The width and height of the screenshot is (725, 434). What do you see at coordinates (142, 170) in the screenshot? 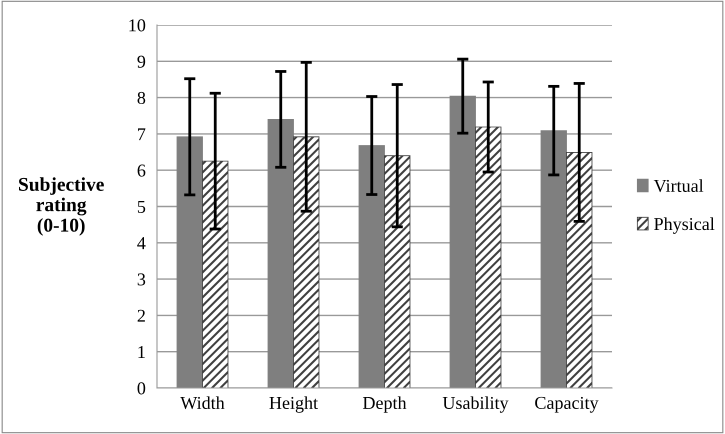
I see `y-tick-label: 6` at bounding box center [142, 170].